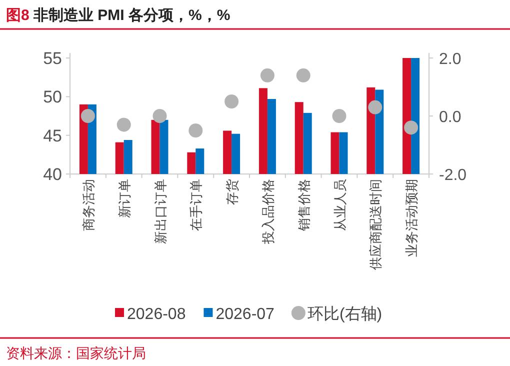  What do you see at coordinates (52, 174) in the screenshot?
I see `y-tick-label: 40` at bounding box center [52, 174].